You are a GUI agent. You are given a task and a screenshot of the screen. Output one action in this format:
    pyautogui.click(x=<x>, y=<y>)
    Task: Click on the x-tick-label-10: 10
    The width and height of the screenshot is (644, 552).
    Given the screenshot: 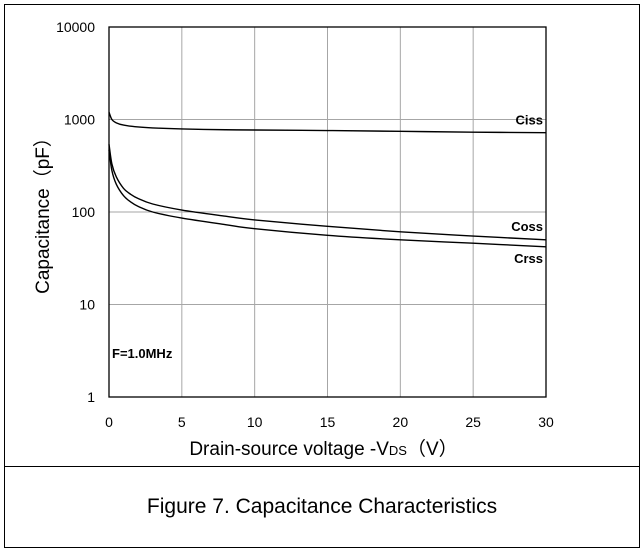 What is the action you would take?
    pyautogui.click(x=255, y=422)
    